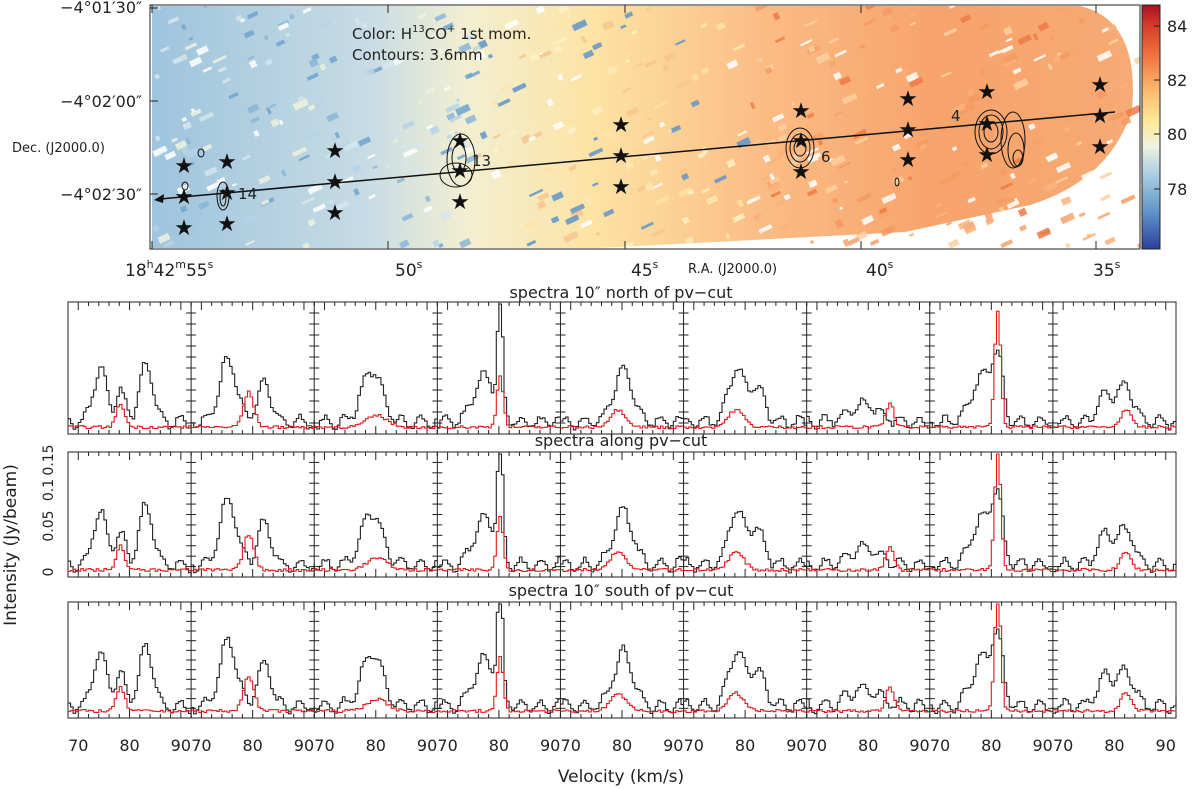  Describe the element at coordinates (1177, 189) in the screenshot. I see `colorbar-tick-label: 78` at that location.